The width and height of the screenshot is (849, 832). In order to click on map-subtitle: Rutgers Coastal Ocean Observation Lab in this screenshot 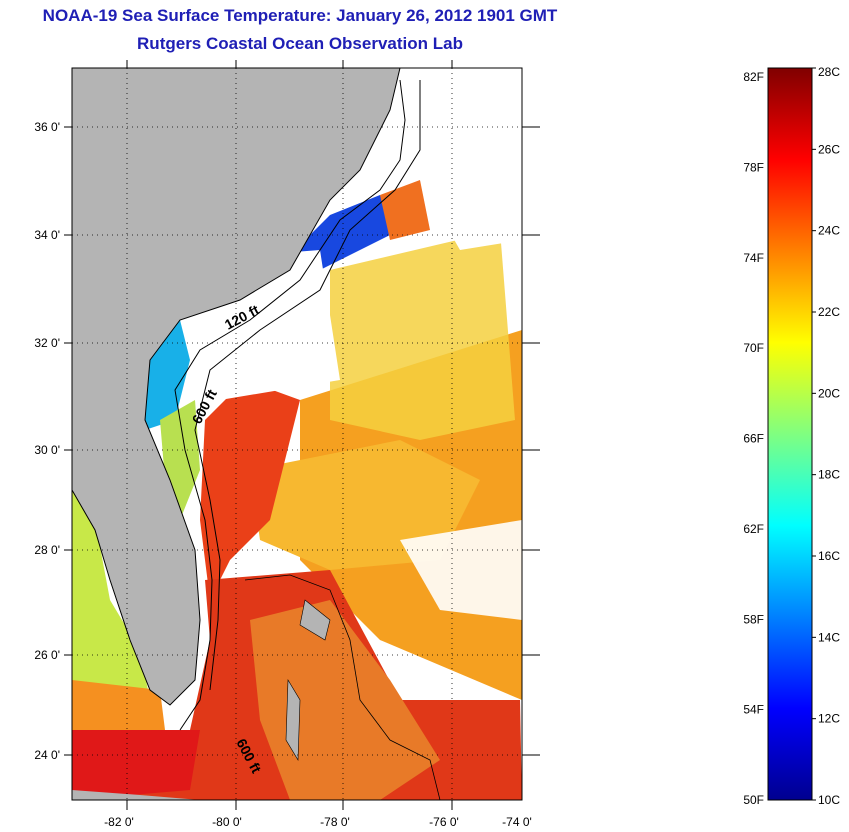, I will do `click(300, 43)`.